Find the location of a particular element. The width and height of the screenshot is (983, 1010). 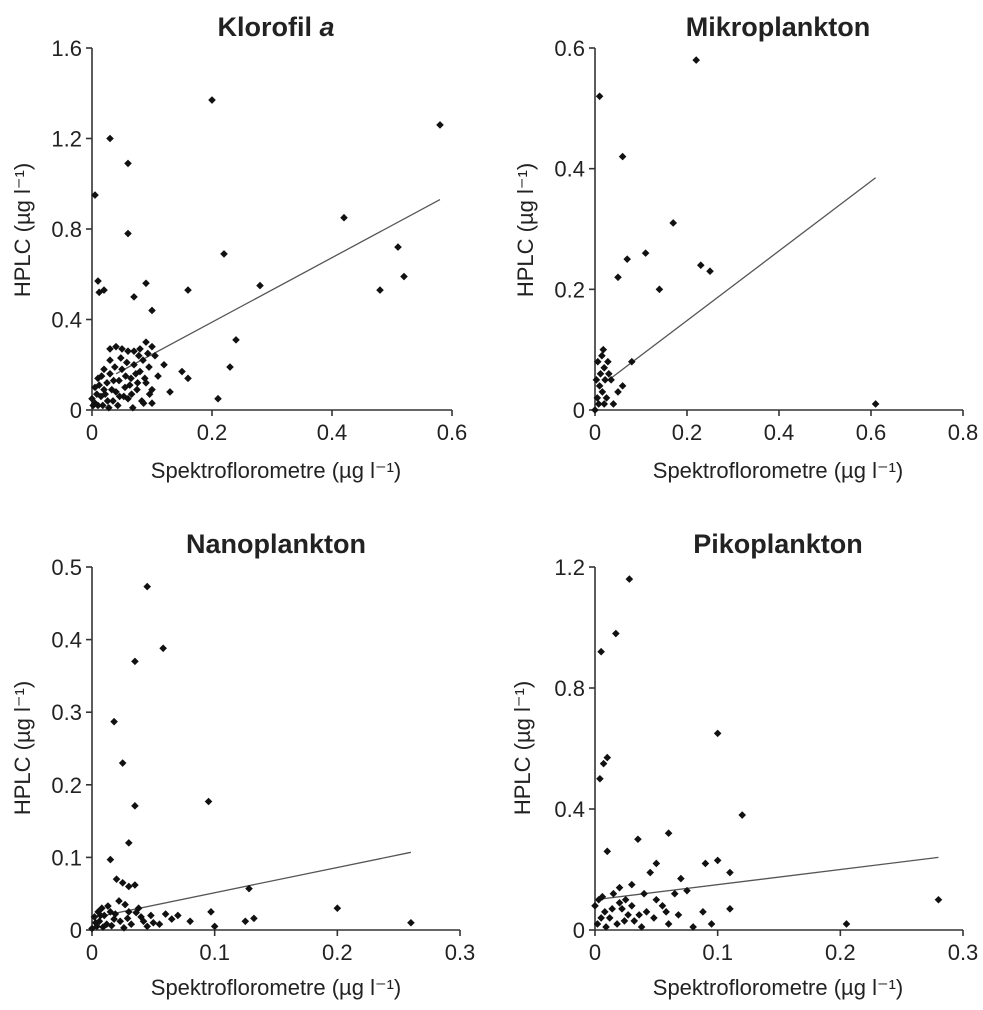

x-tick-label: 0.3 is located at coordinates (460, 952).